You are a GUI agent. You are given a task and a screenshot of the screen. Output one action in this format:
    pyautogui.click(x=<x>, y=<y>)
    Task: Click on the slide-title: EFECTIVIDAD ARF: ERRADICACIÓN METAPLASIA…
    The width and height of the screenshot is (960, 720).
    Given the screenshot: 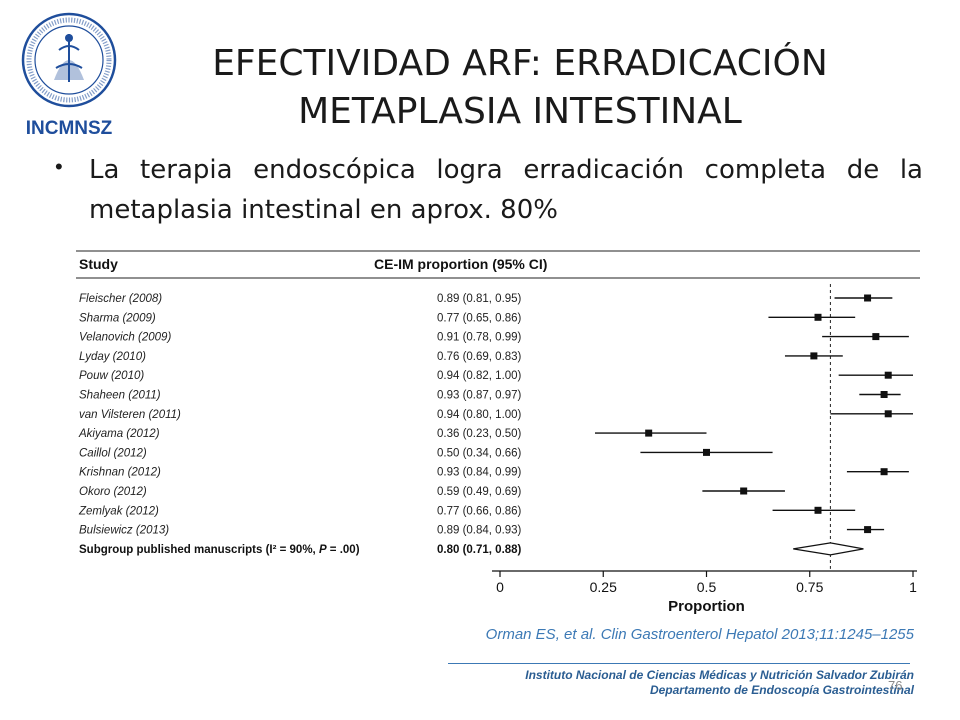 What is the action you would take?
    pyautogui.click(x=520, y=88)
    